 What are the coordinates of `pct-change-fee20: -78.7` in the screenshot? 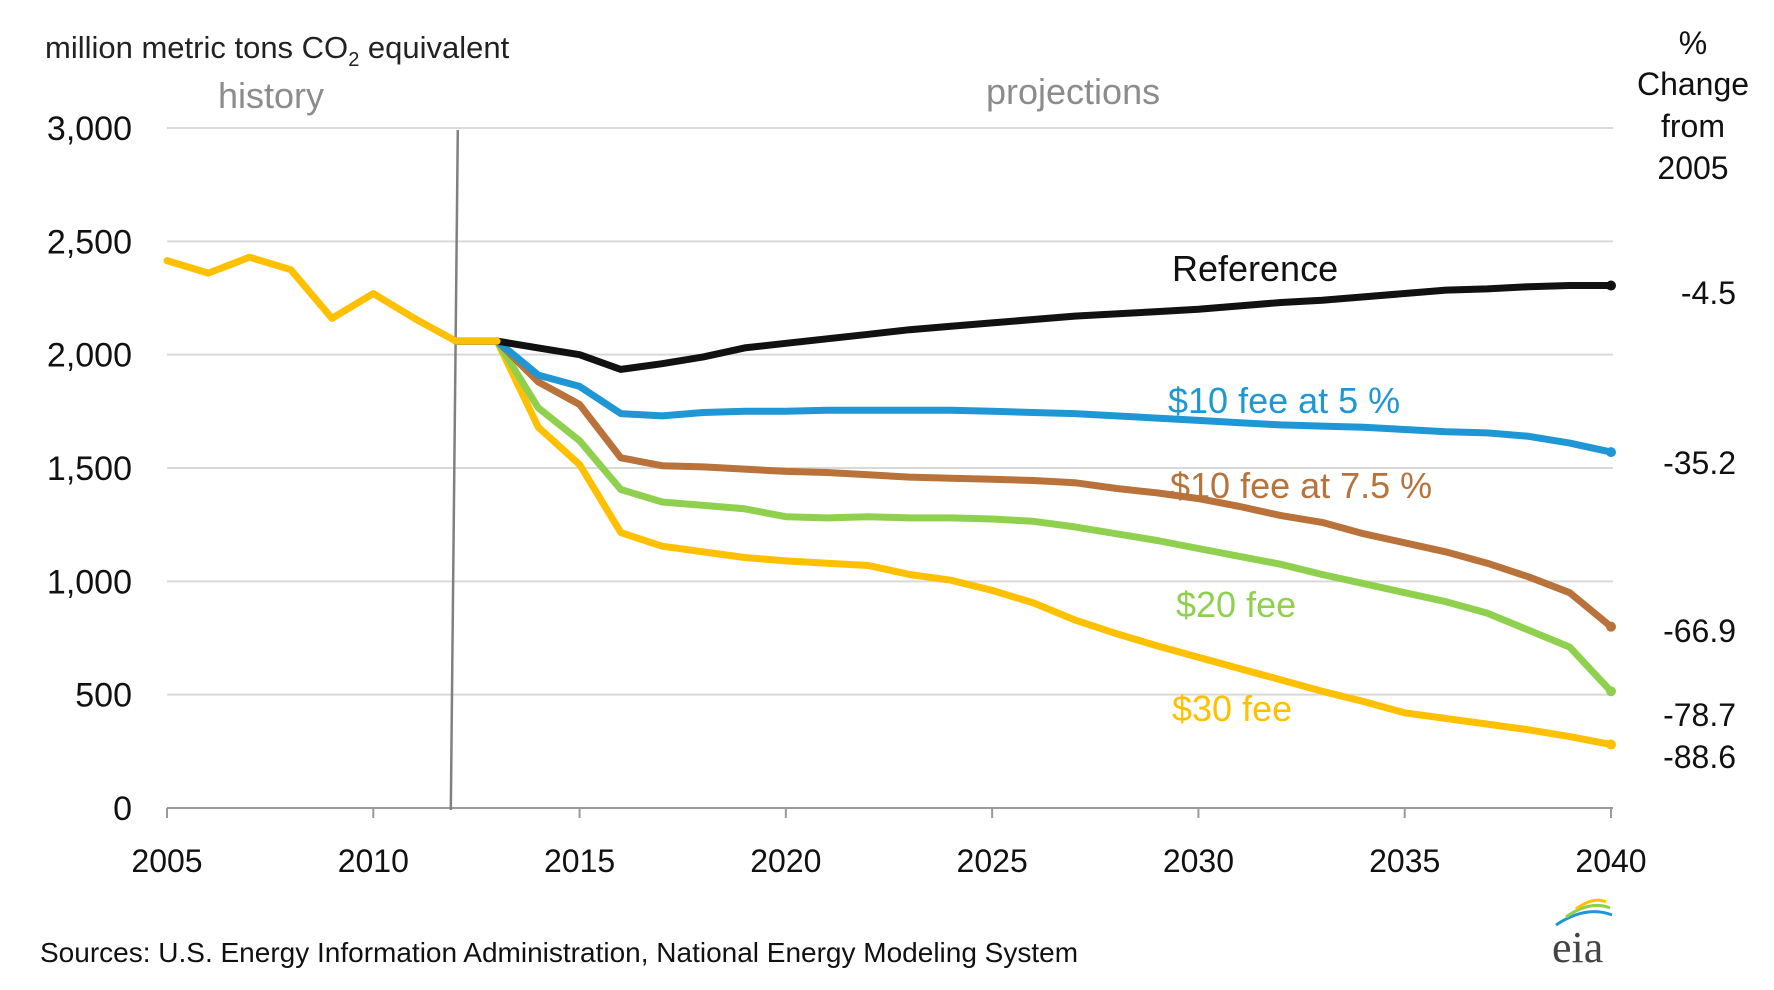 It's located at (1699, 715).